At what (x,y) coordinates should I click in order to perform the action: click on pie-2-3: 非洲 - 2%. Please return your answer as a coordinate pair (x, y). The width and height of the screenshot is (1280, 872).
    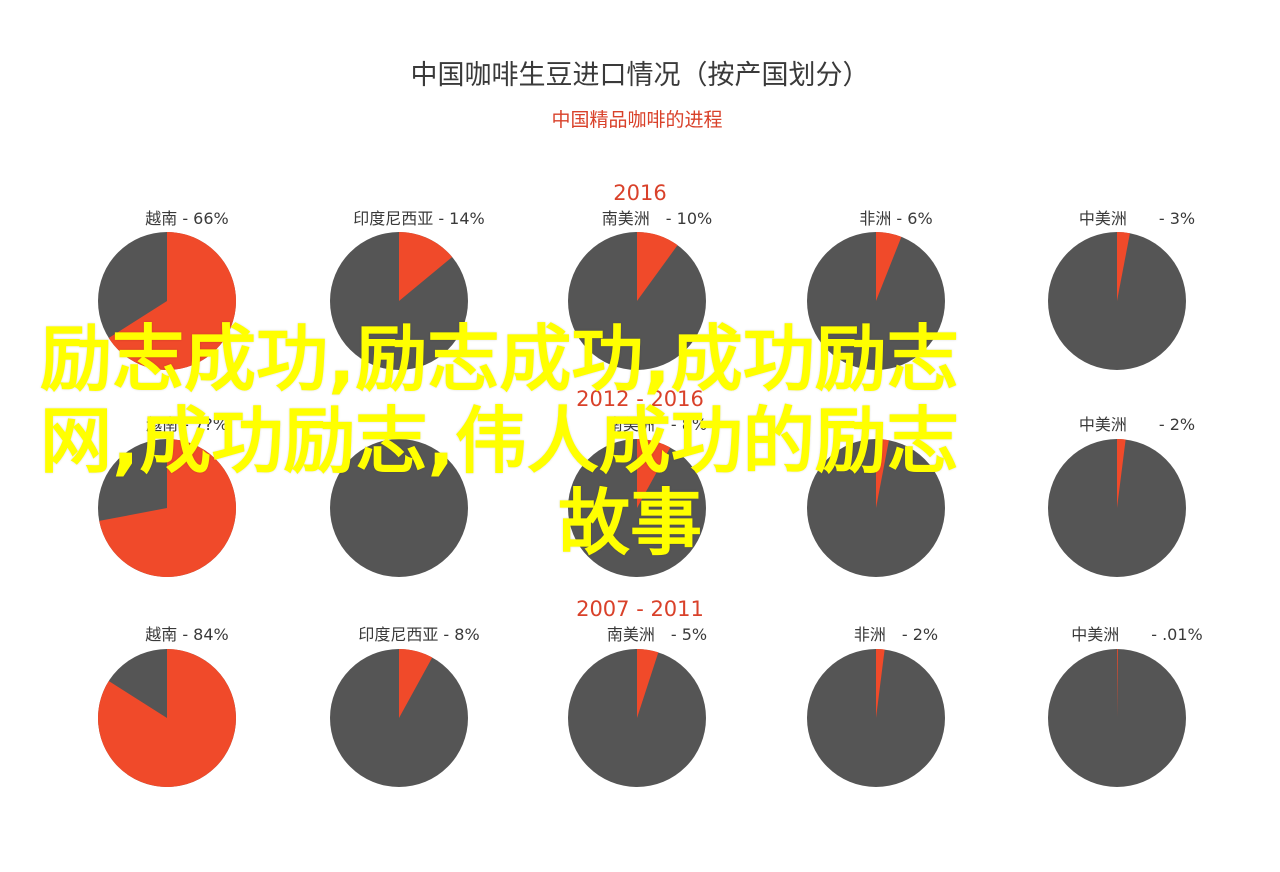
    Looking at the image, I should click on (876, 706).